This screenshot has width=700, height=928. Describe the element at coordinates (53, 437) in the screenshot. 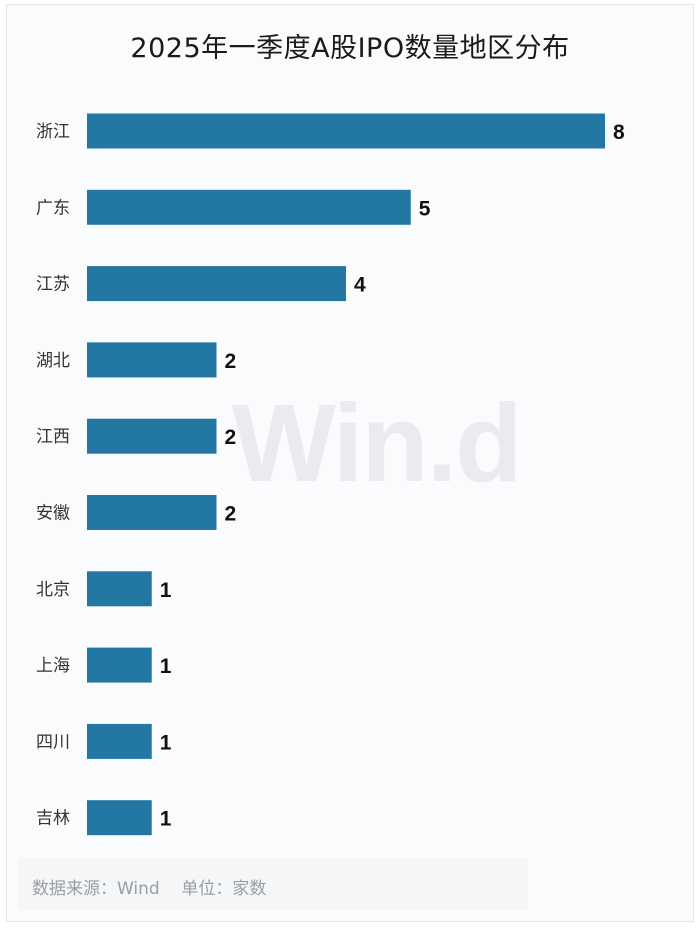

I see `category-label: 江西` at that location.